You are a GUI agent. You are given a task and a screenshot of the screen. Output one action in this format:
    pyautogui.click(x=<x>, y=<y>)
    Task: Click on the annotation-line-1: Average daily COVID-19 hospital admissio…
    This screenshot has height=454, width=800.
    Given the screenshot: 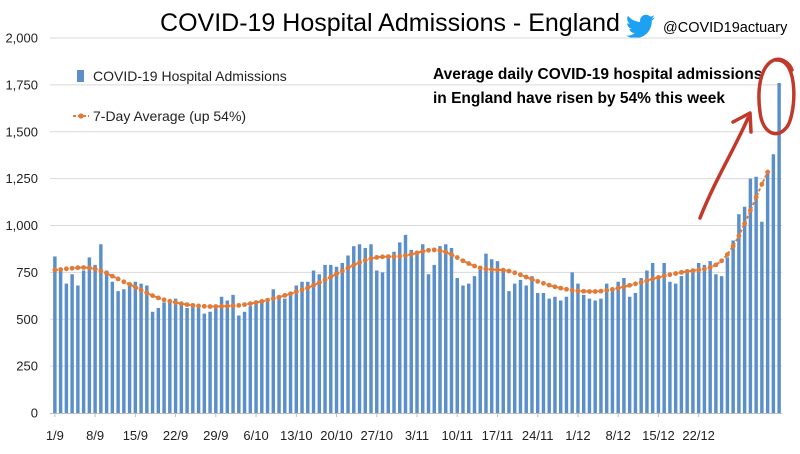 What is the action you would take?
    pyautogui.click(x=597, y=74)
    